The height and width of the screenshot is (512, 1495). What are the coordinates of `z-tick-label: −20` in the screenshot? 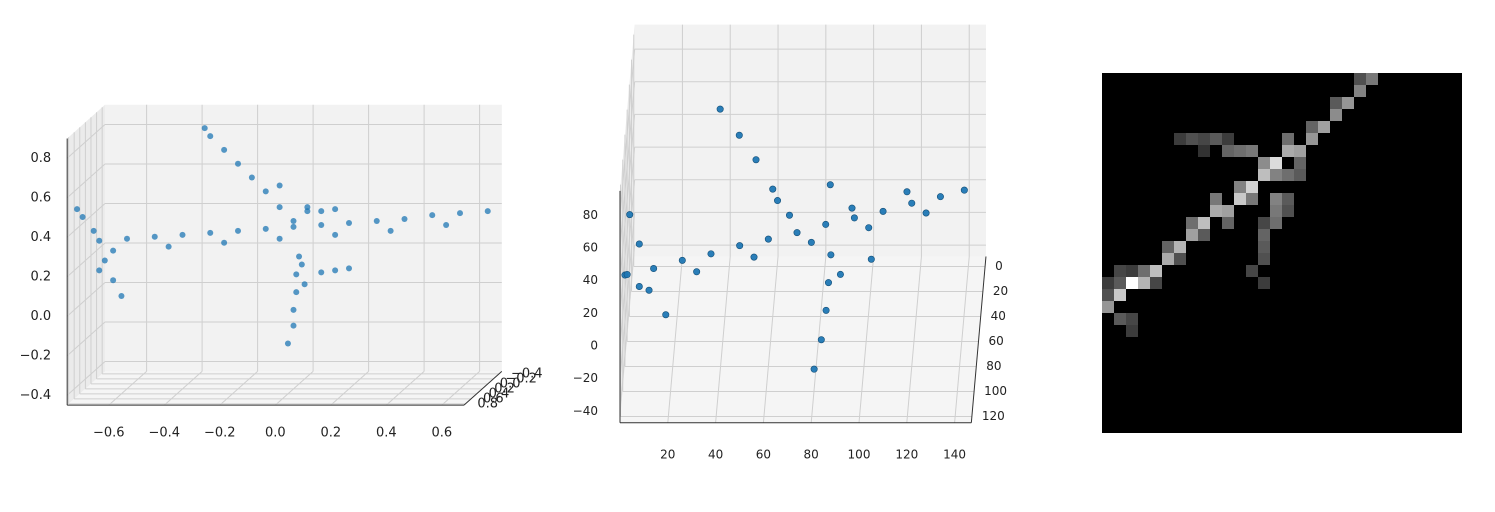 It's located at (585, 378).